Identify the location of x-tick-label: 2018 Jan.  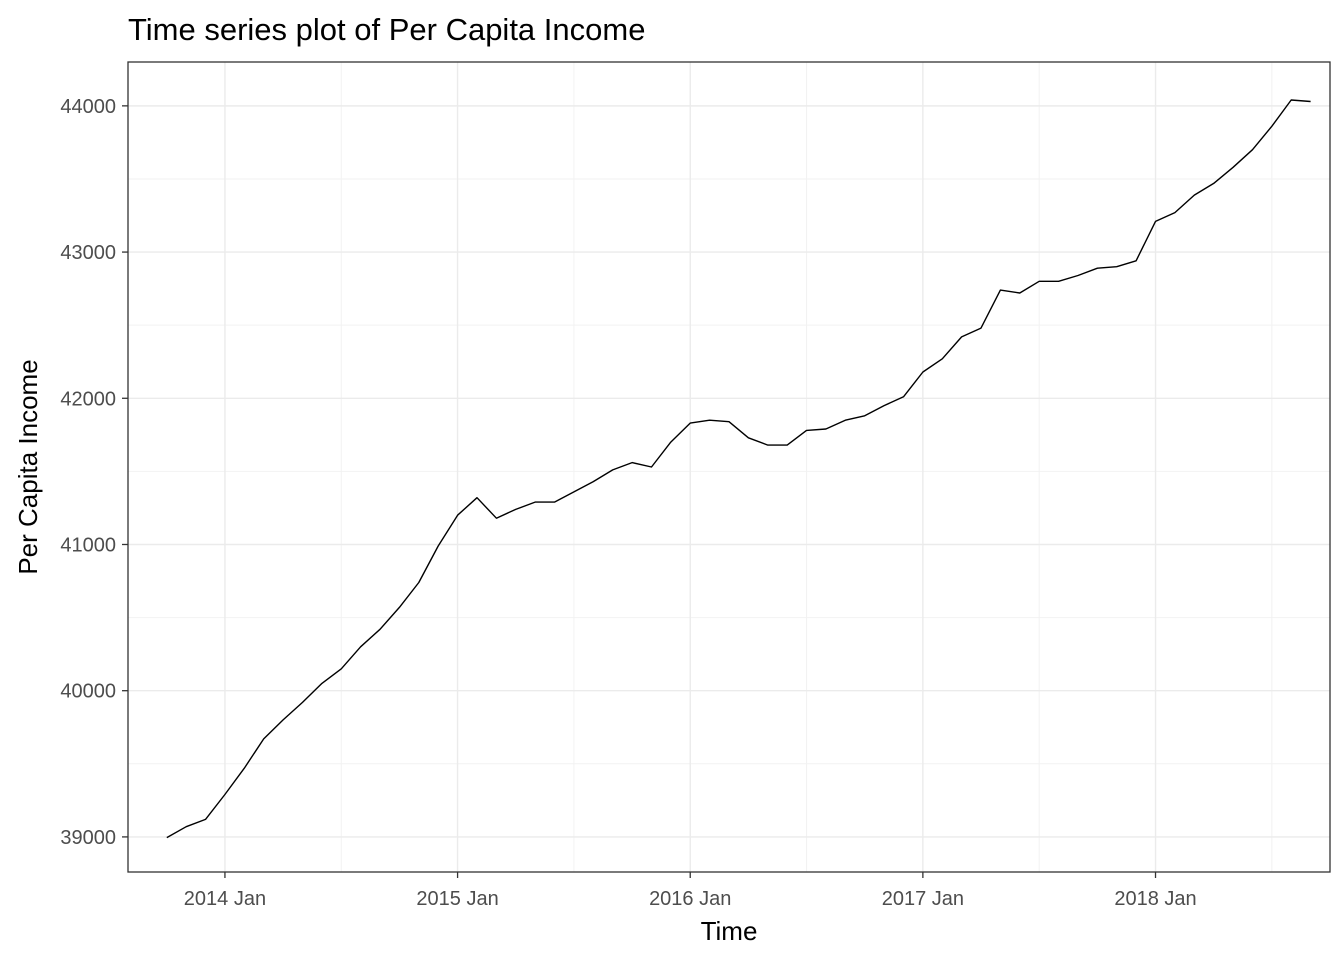
(1155, 899).